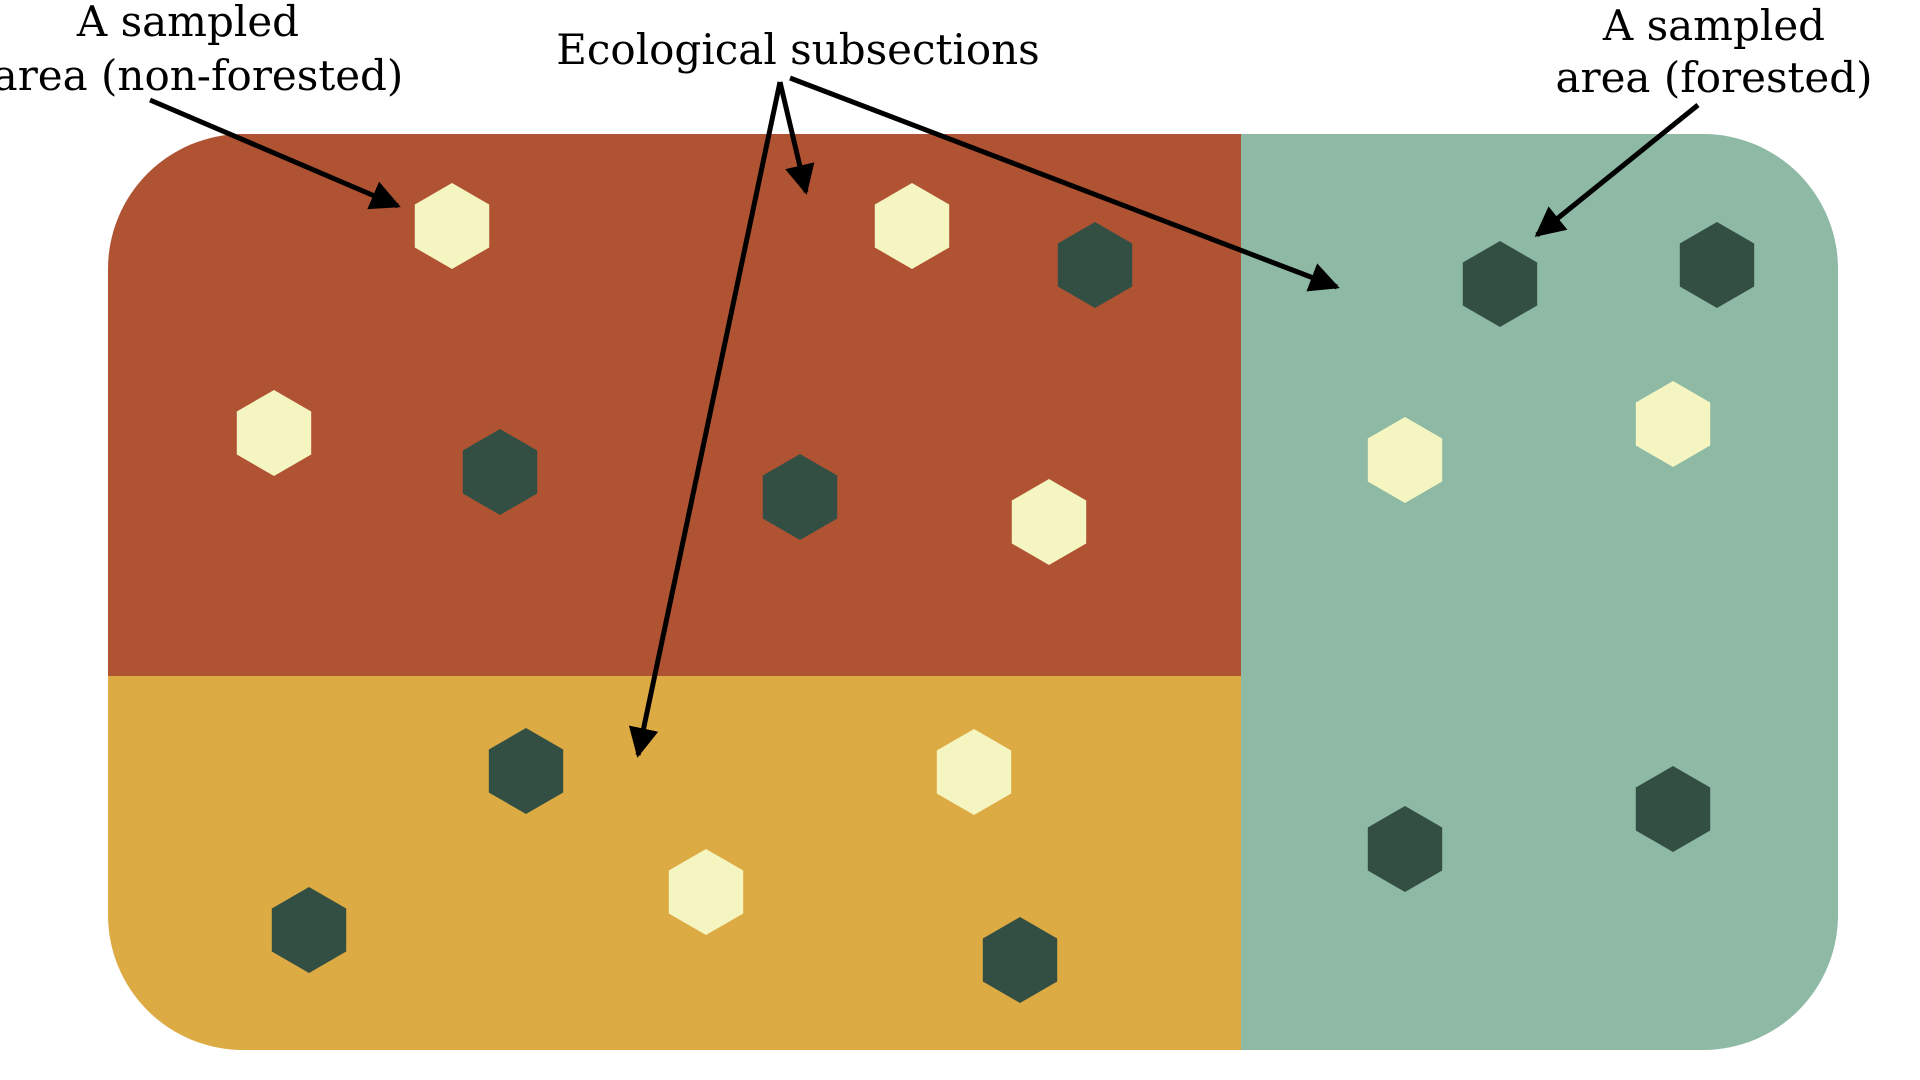 This screenshot has height=1080, width=1920. What do you see at coordinates (705, 419) in the screenshot?
I see `arrow-subsection-bottom` at bounding box center [705, 419].